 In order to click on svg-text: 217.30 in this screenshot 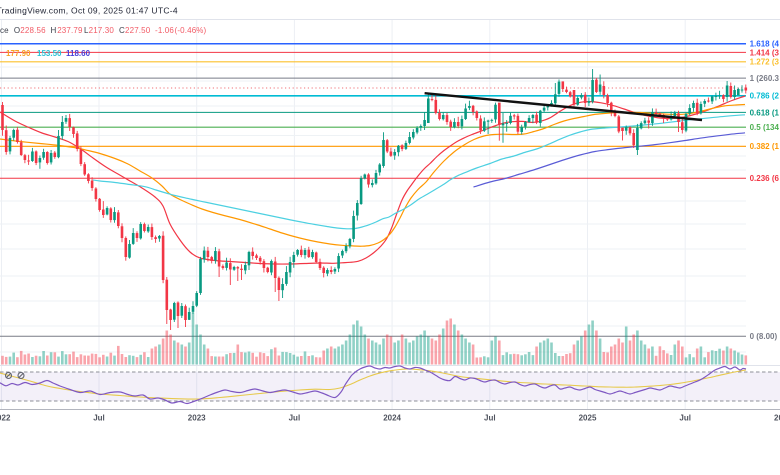, I will do `click(102, 30)`.